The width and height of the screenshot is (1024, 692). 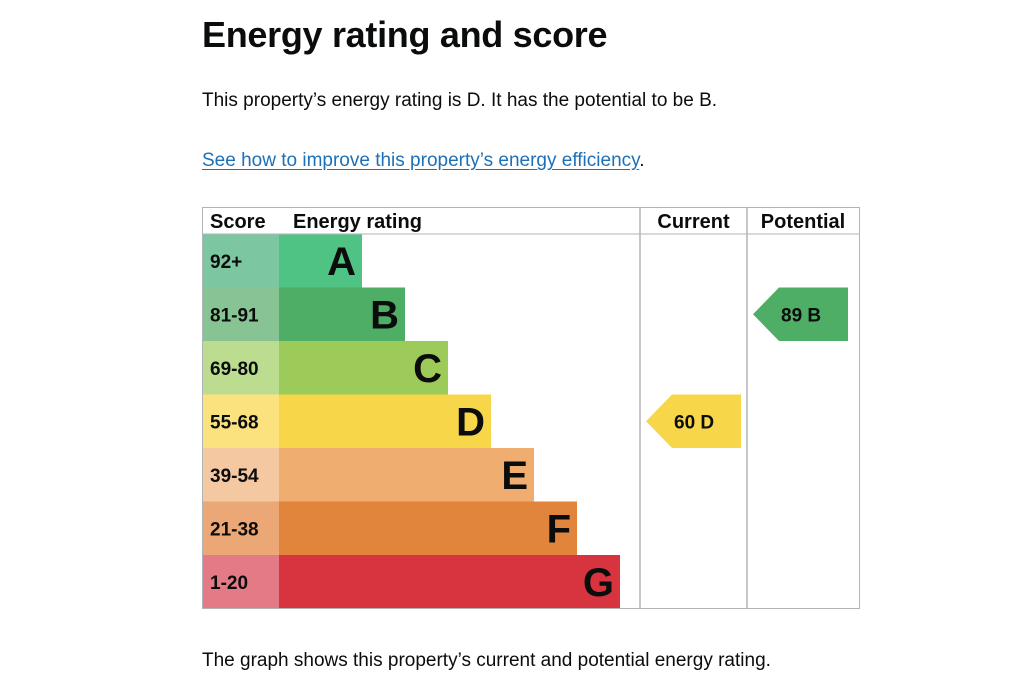 I want to click on band-letter-b: B, so click(x=384, y=315).